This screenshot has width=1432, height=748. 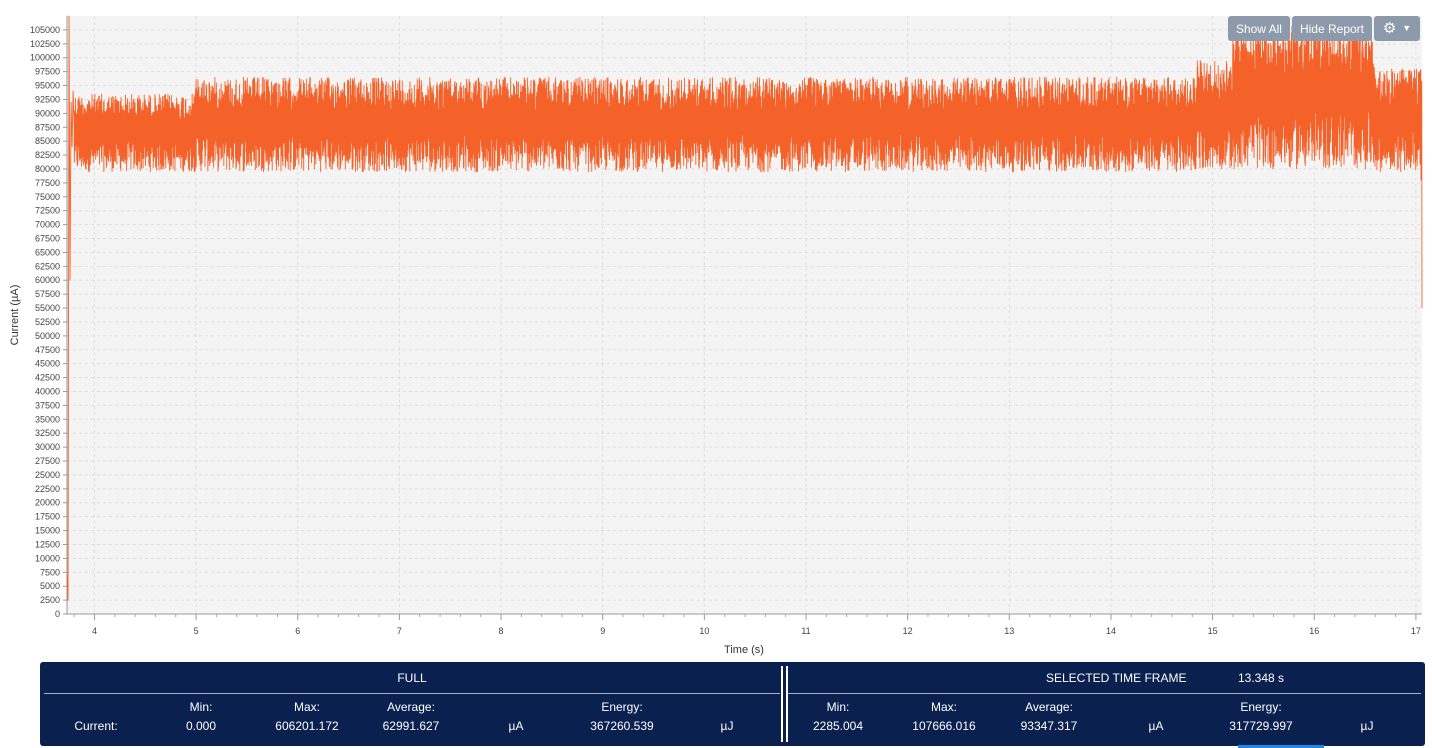 What do you see at coordinates (727, 726) in the screenshot?
I see `full-energy-unit: µJ` at bounding box center [727, 726].